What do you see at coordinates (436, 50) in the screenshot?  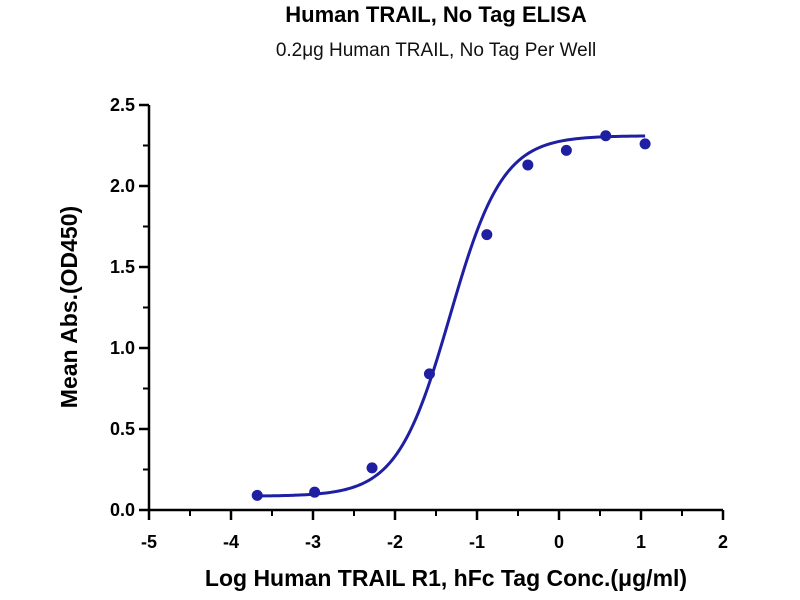 I see `chart-subtitle: 0.2μg Human TRAIL, No Tag Per Well` at bounding box center [436, 50].